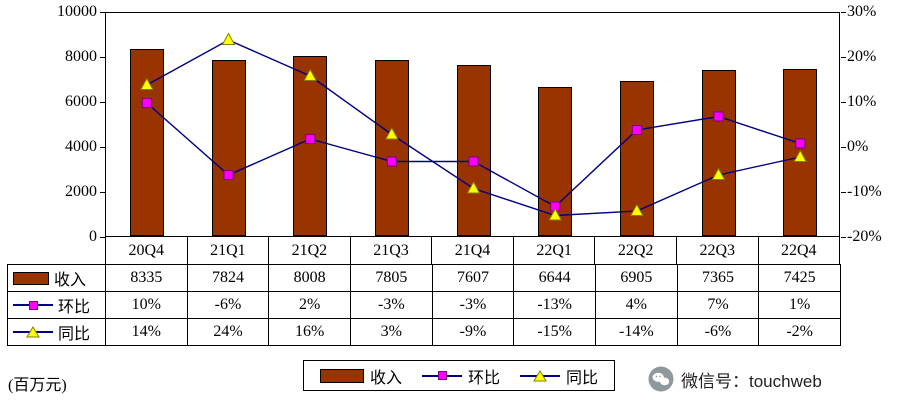 The height and width of the screenshot is (420, 897). What do you see at coordinates (310, 278) in the screenshot?
I see `table-cell: 8008` at bounding box center [310, 278].